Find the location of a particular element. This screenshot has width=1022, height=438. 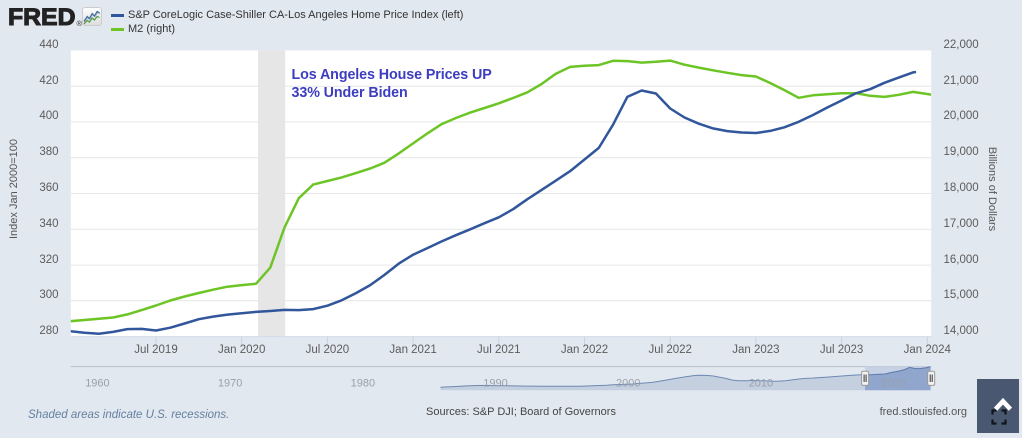

svg-text: 1960 is located at coordinates (97, 384).